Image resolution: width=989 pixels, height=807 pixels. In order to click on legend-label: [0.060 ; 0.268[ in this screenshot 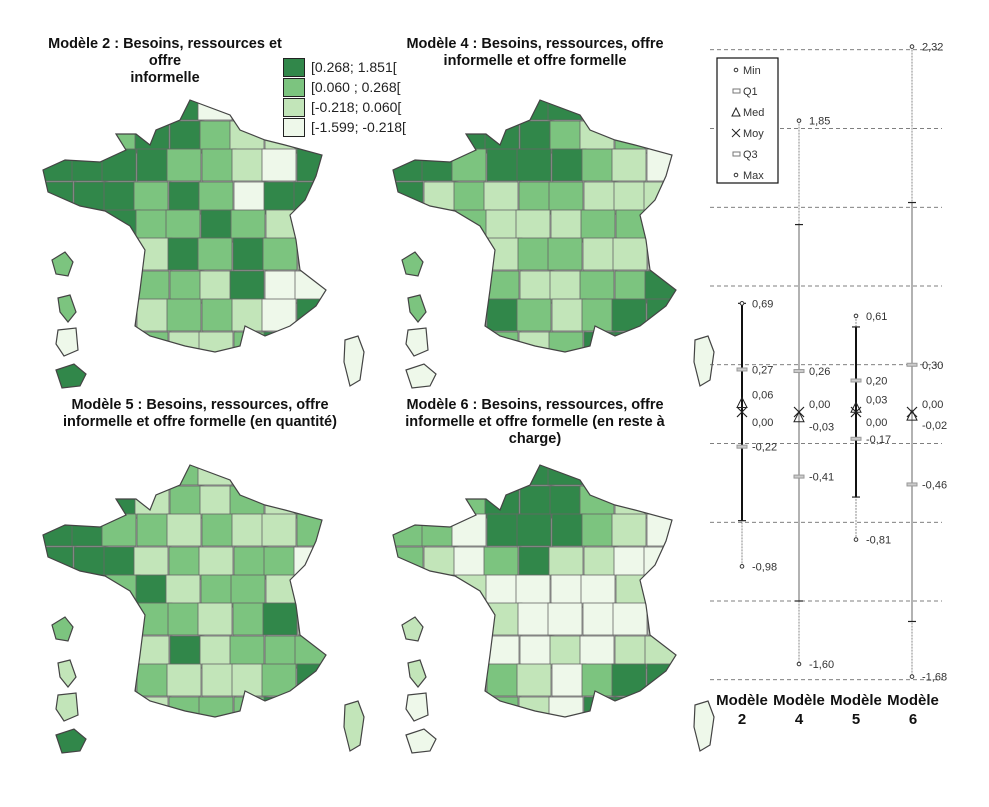, I will do `click(356, 87)`.